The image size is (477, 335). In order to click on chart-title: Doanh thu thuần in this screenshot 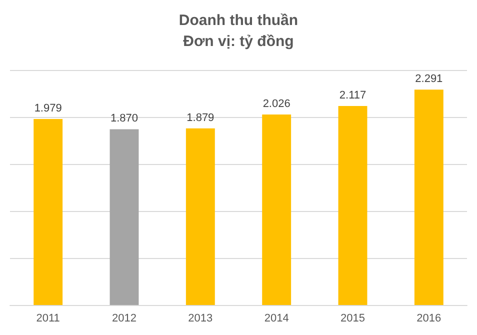, I will do `click(238, 20)`.